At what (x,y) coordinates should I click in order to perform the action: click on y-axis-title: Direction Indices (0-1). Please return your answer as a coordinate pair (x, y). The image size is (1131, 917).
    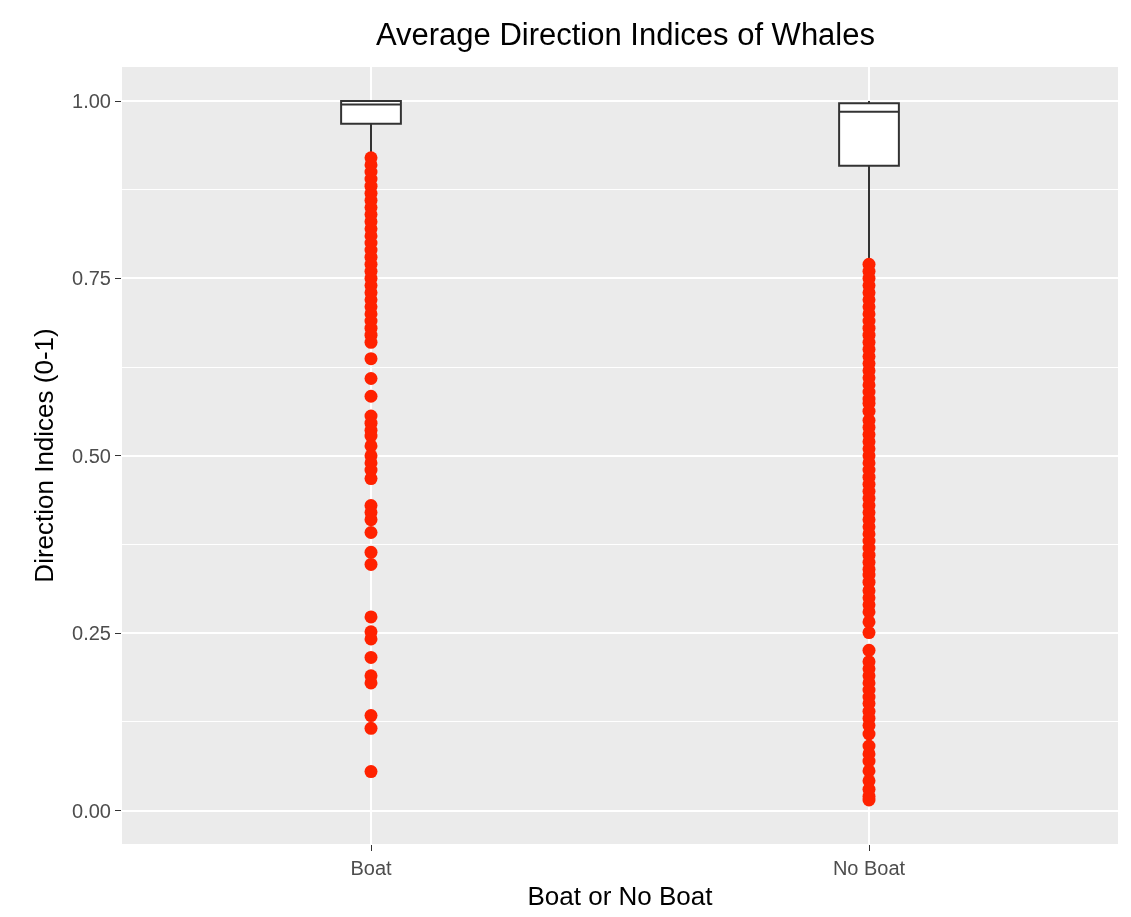
    Looking at the image, I should click on (44, 455).